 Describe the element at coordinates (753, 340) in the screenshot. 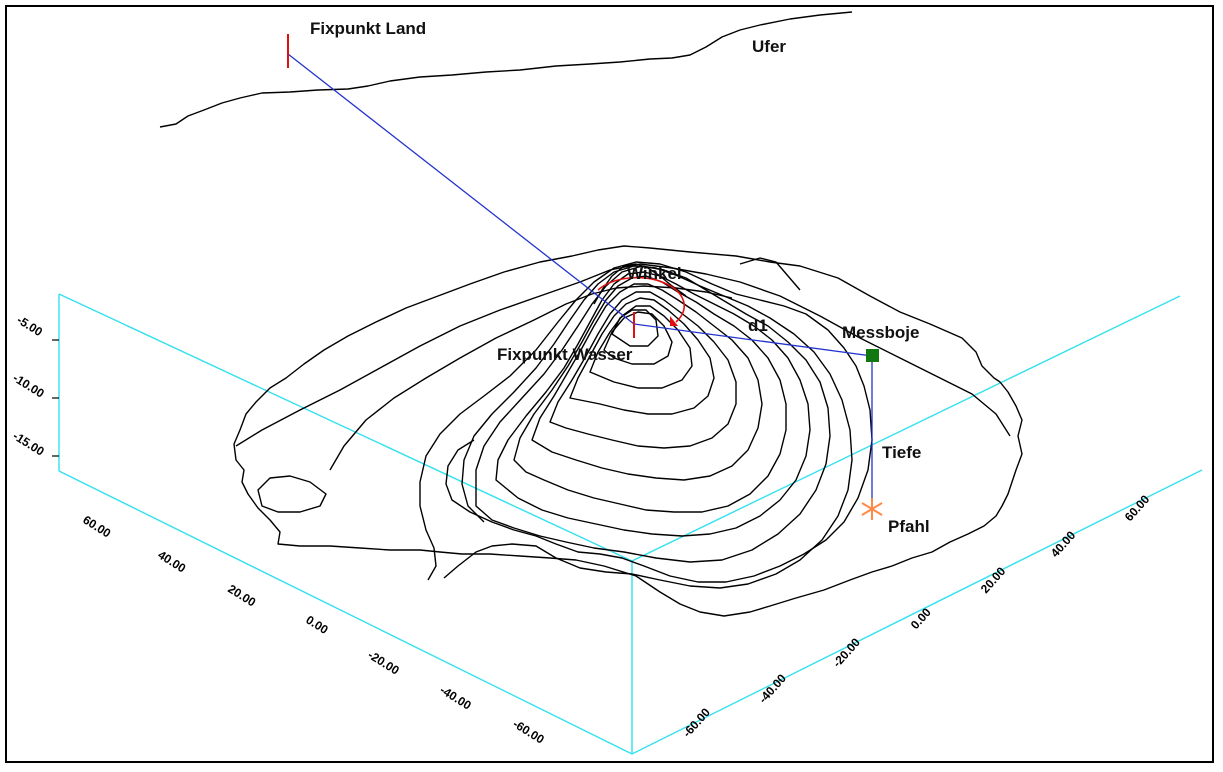

I see `line-d1` at that location.